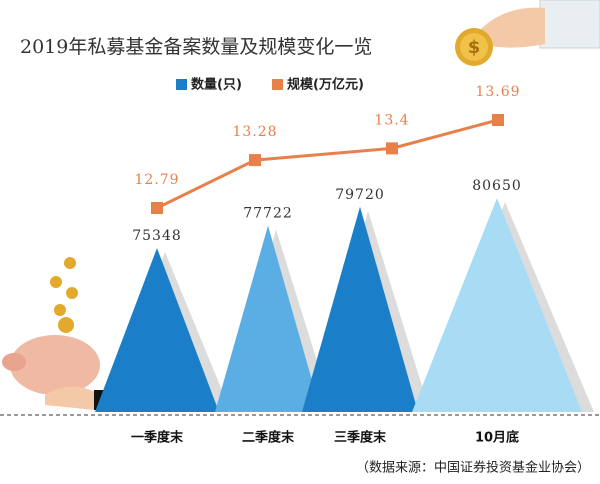 The width and height of the screenshot is (600, 484). Describe the element at coordinates (327, 164) in the screenshot. I see `line` at that location.